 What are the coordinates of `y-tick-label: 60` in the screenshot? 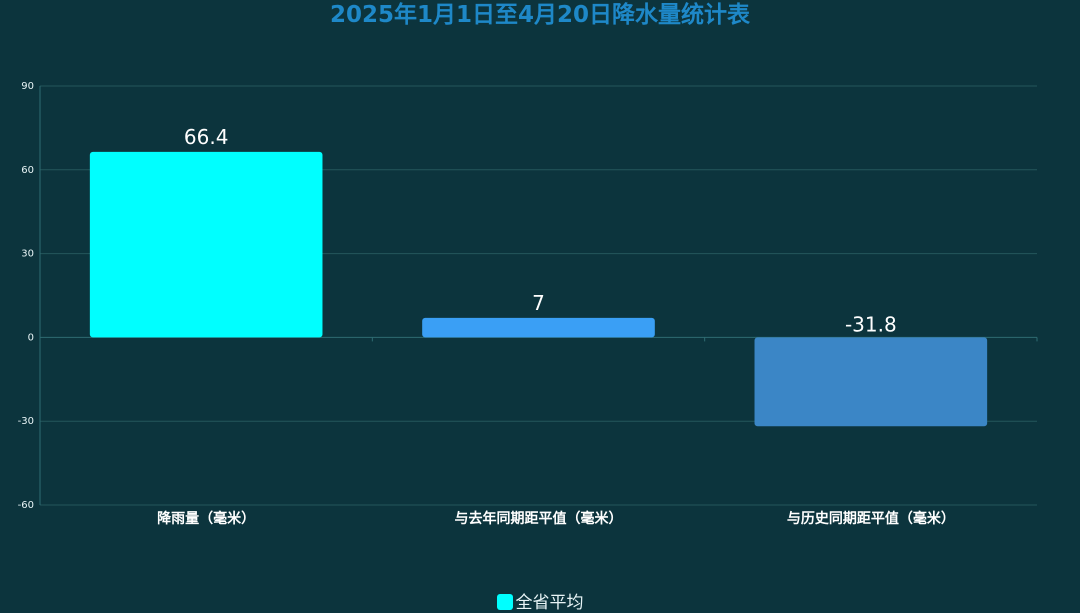 It's located at (27, 170).